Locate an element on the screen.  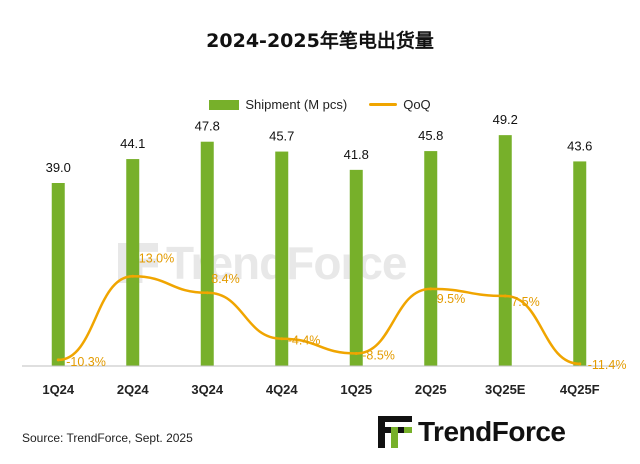
logo-text: TrendForce is located at coordinates (492, 431).